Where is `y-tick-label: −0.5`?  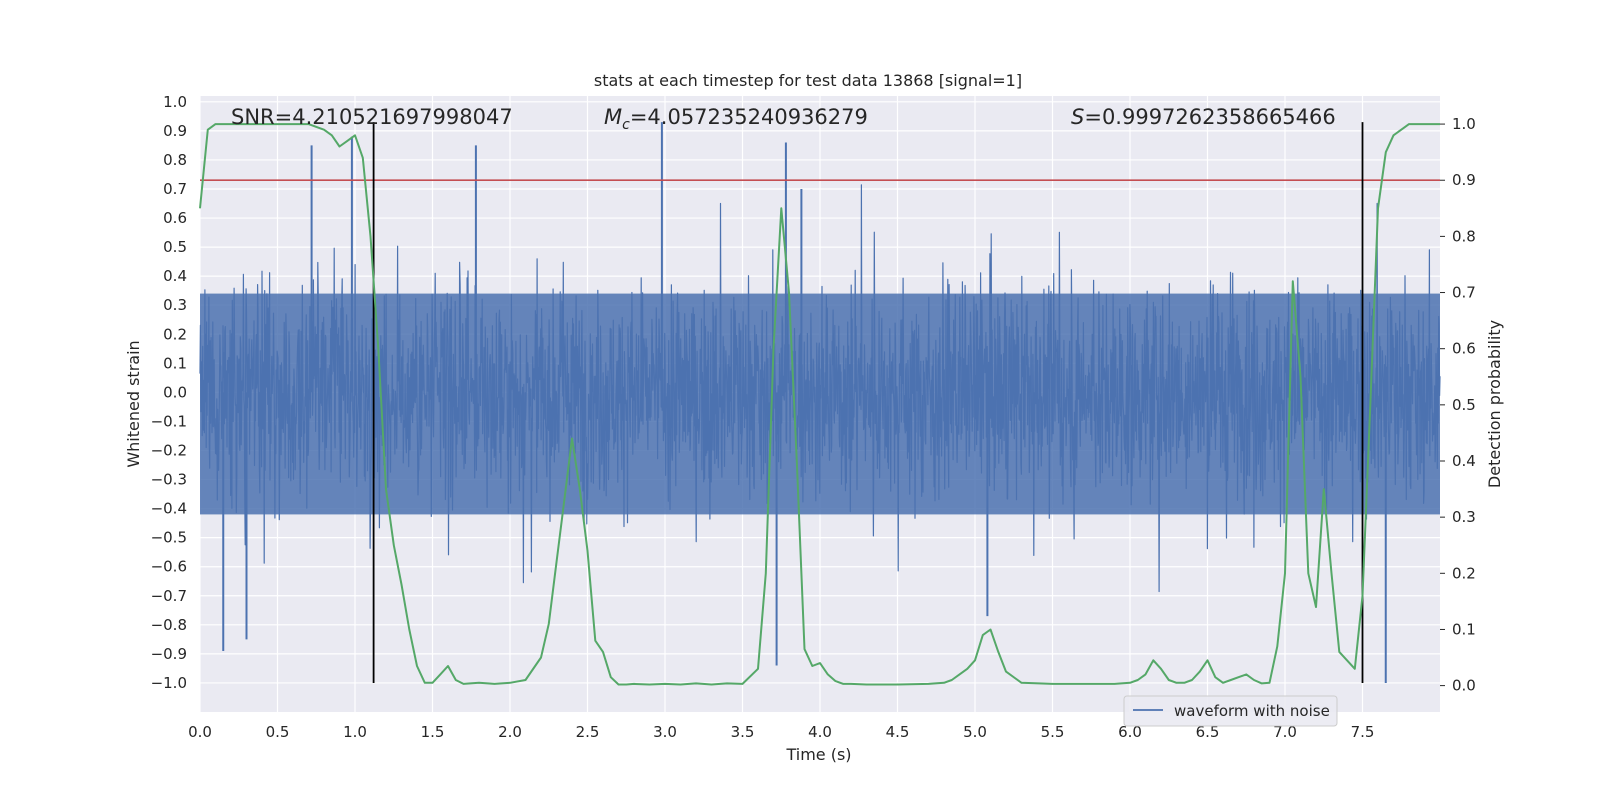
y-tick-label: −0.5 is located at coordinates (169, 538).